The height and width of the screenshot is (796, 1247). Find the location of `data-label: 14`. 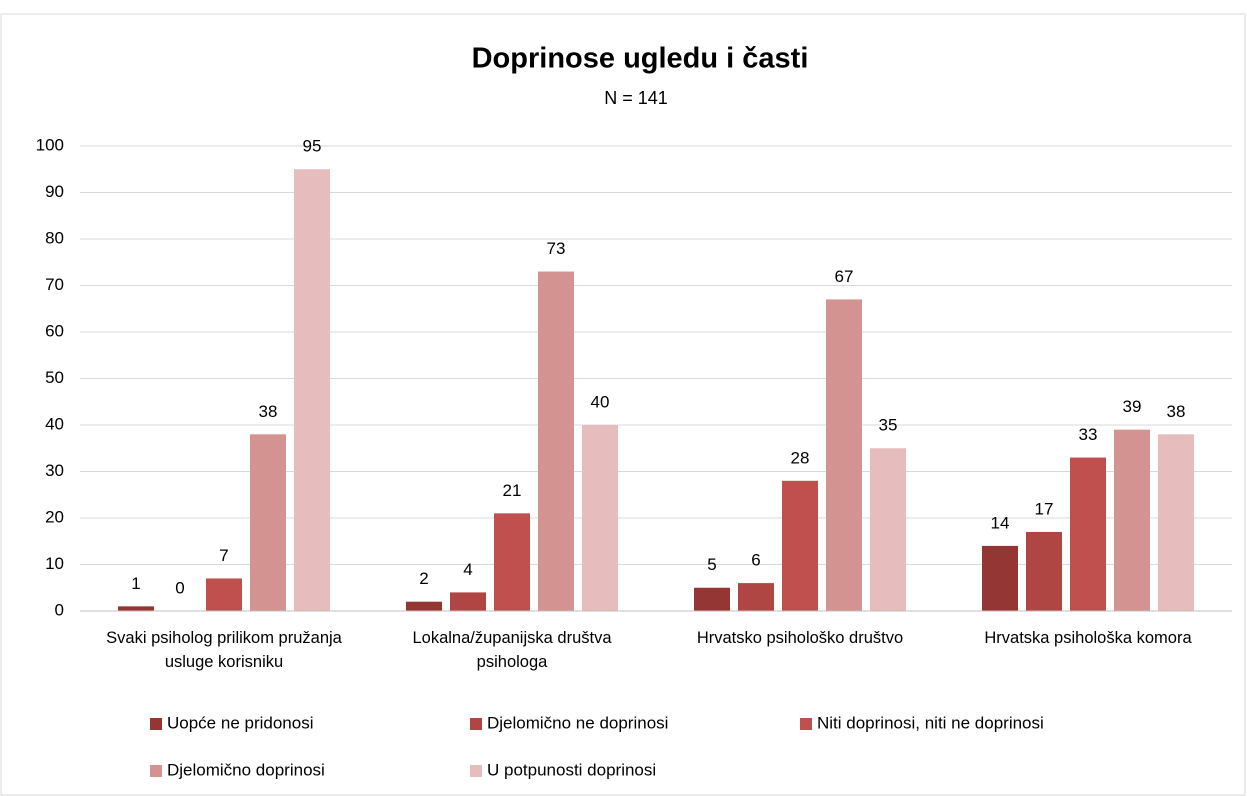

data-label: 14 is located at coordinates (1000, 522).